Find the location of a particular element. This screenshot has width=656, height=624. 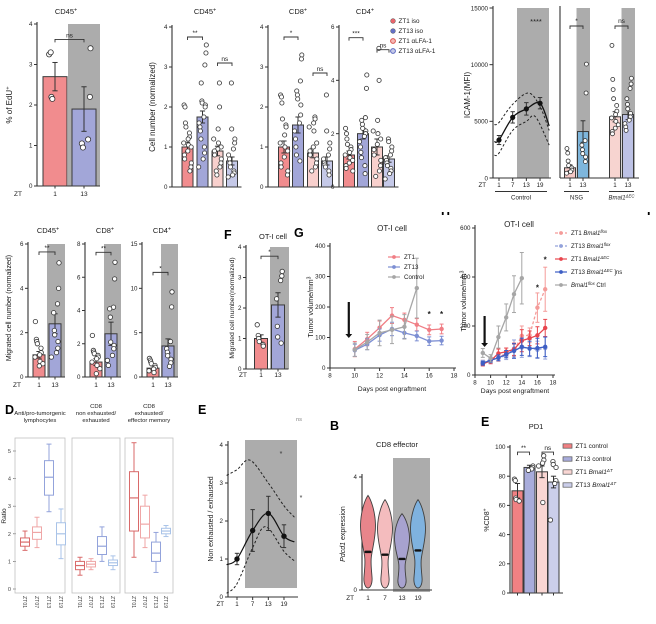

svg-text: 80 is located at coordinates (502, 476).